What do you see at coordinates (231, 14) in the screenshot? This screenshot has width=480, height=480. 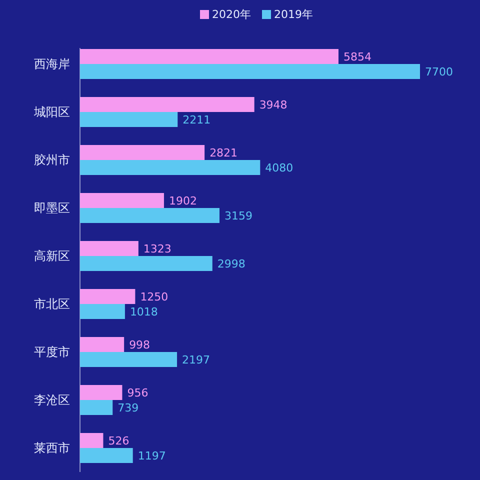 I see `legend-label: 2020年` at bounding box center [231, 14].